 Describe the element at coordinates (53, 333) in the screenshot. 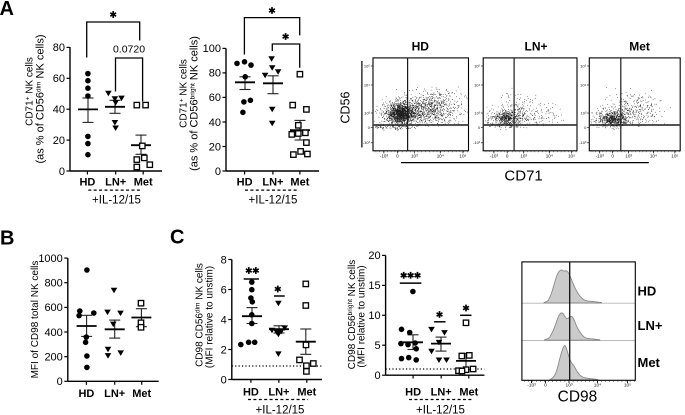

I see `svg-text: 400` at that location.